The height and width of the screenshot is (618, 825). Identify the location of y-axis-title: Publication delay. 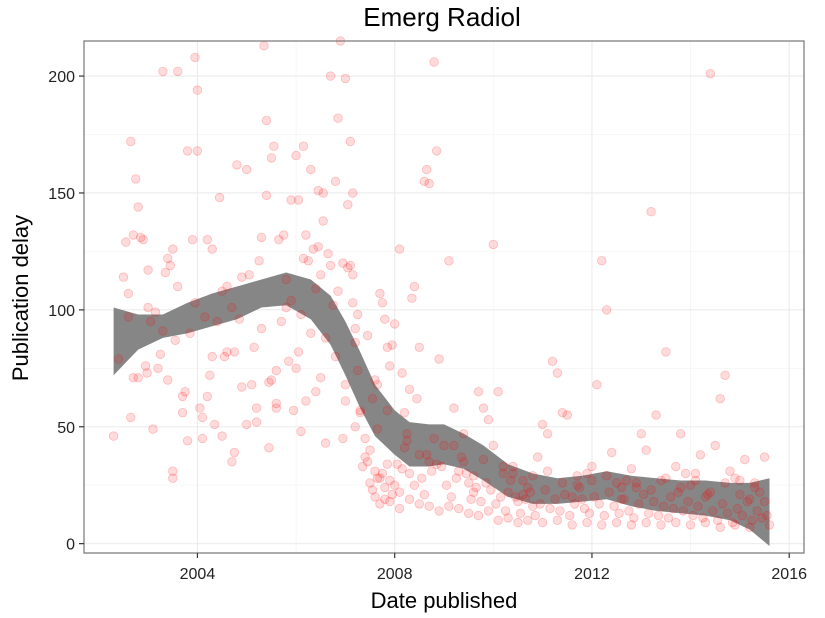
(20, 298).